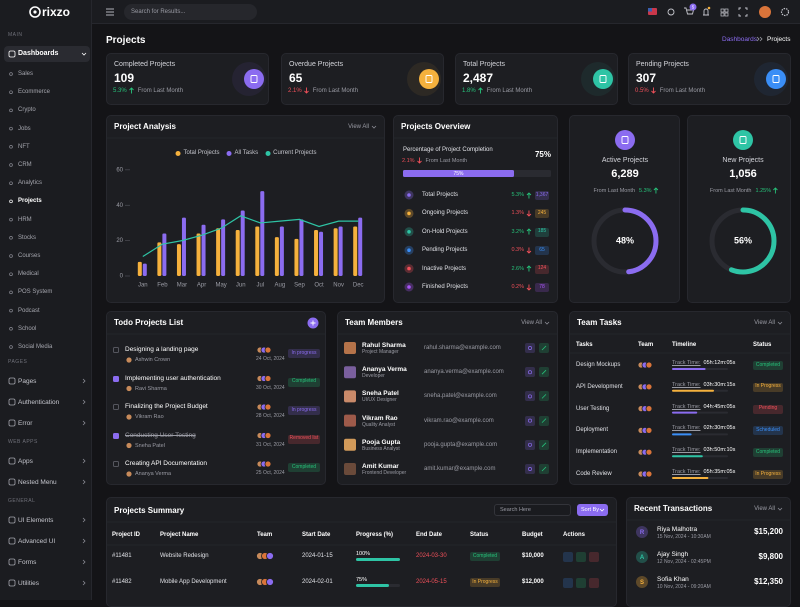 The image size is (800, 607). Describe the element at coordinates (28, 274) in the screenshot. I see `nav-sub-item: Medical` at that location.